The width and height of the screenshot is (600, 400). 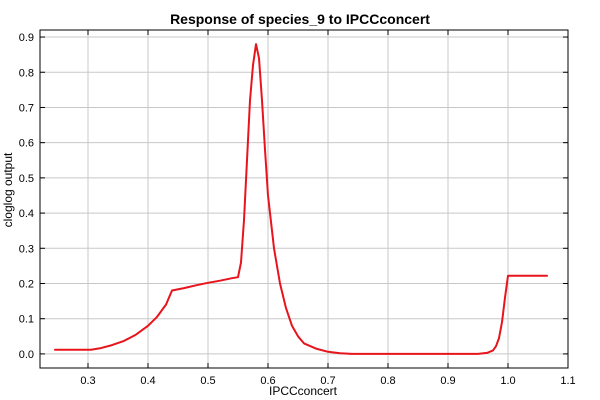 What do you see at coordinates (303, 391) in the screenshot?
I see `x-axis-label: IPCCconcert` at bounding box center [303, 391].